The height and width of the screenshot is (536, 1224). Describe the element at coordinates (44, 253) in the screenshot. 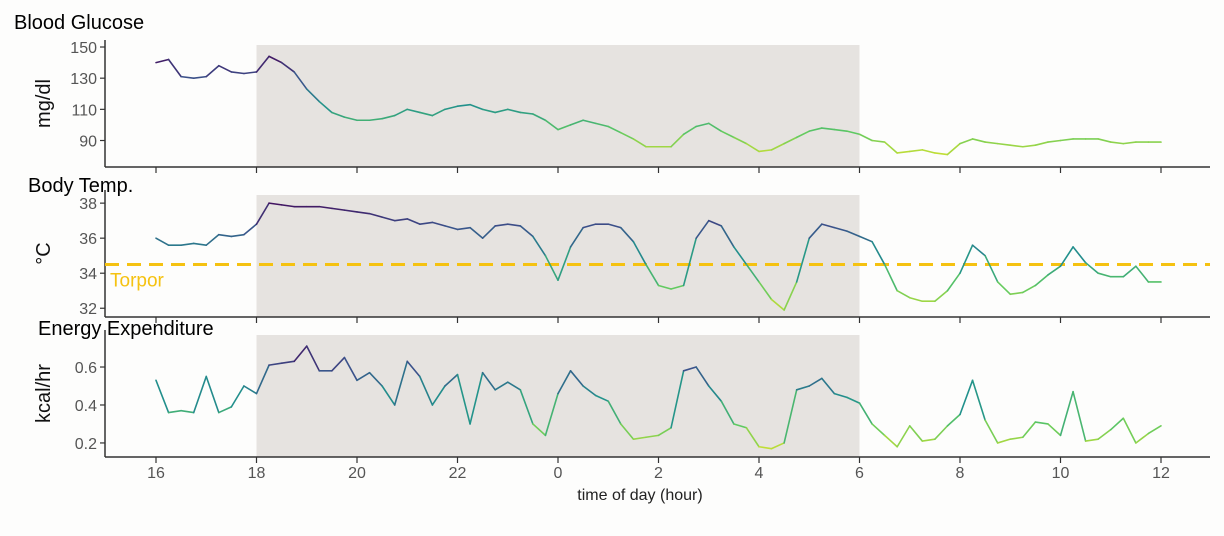

I see `y-axis-label: °C` at that location.